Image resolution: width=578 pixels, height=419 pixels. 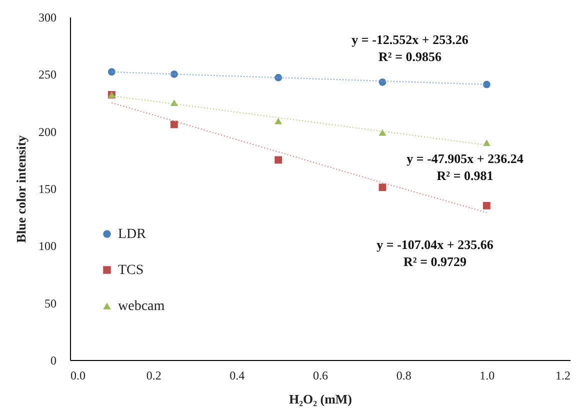 I want to click on annotation: y = -12.552x + 253.26, so click(x=410, y=39).